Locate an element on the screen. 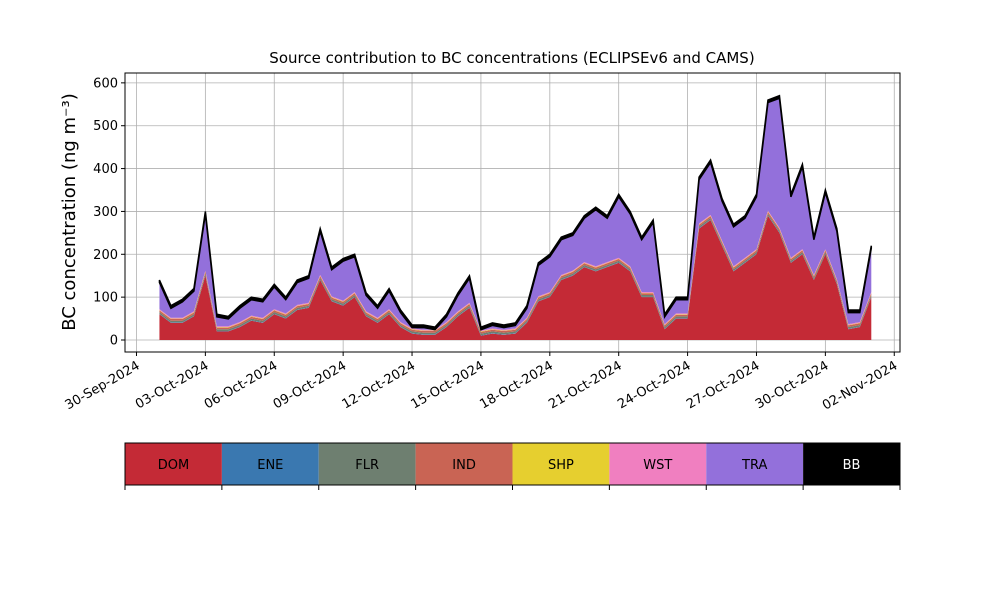  y-tick-label: 600 is located at coordinates (105, 83).